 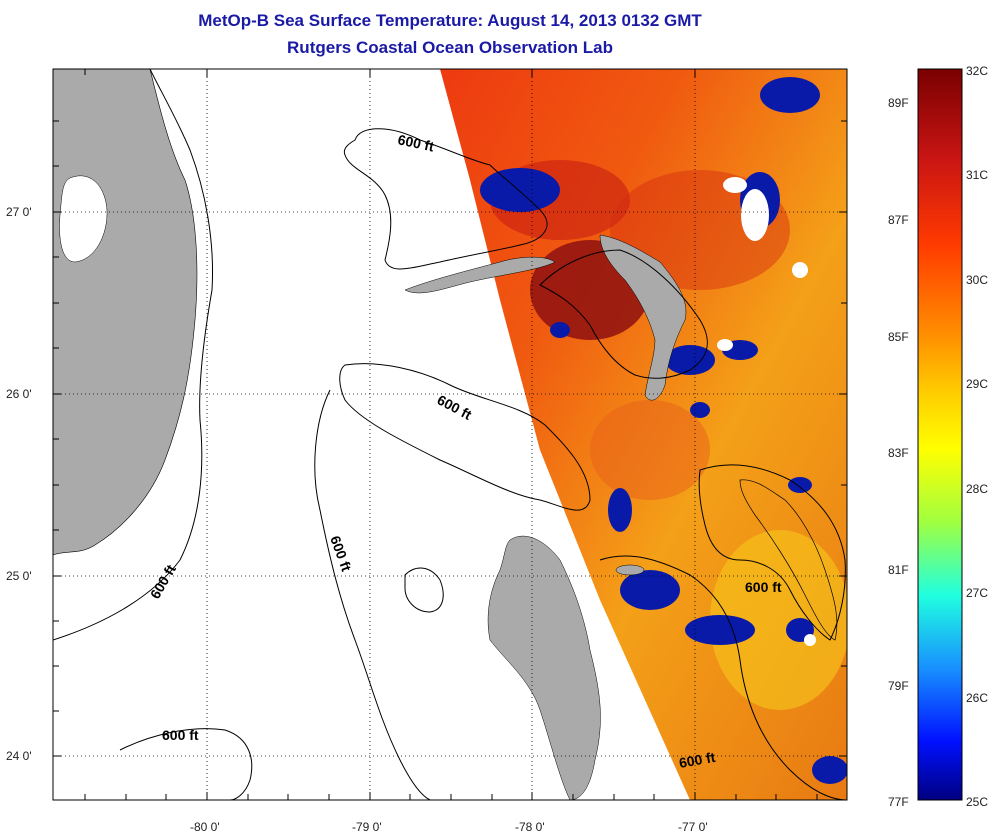 I want to click on lon-label-78: -78 0', so click(x=530, y=827).